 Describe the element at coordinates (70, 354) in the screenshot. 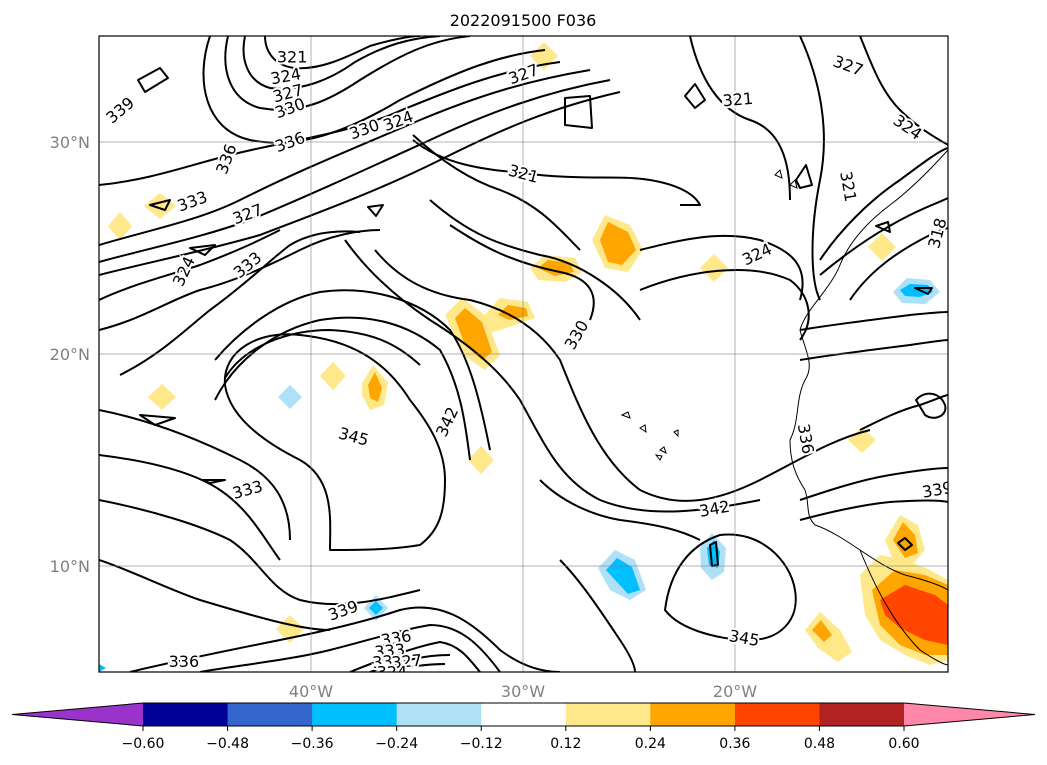

I see `latitude-labels: 30°N 20°N 10°N` at that location.